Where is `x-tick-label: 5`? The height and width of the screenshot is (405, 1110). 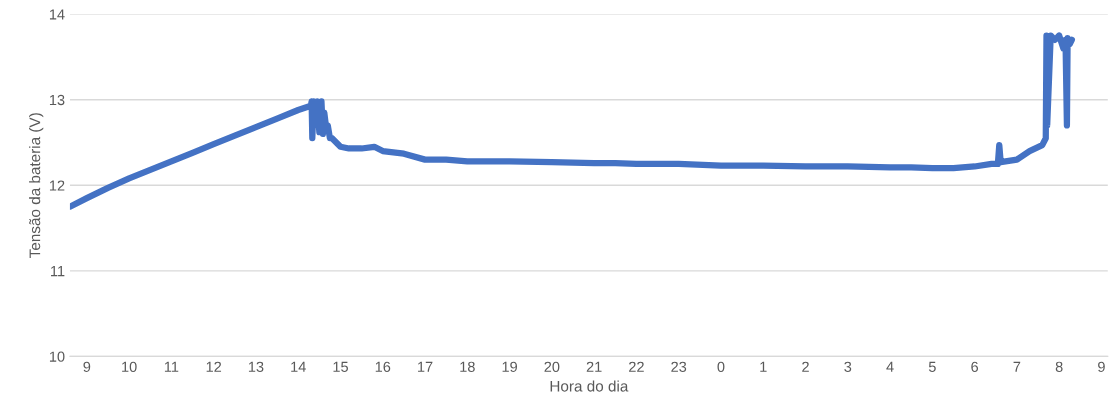
x-tick-label: 5 is located at coordinates (932, 366).